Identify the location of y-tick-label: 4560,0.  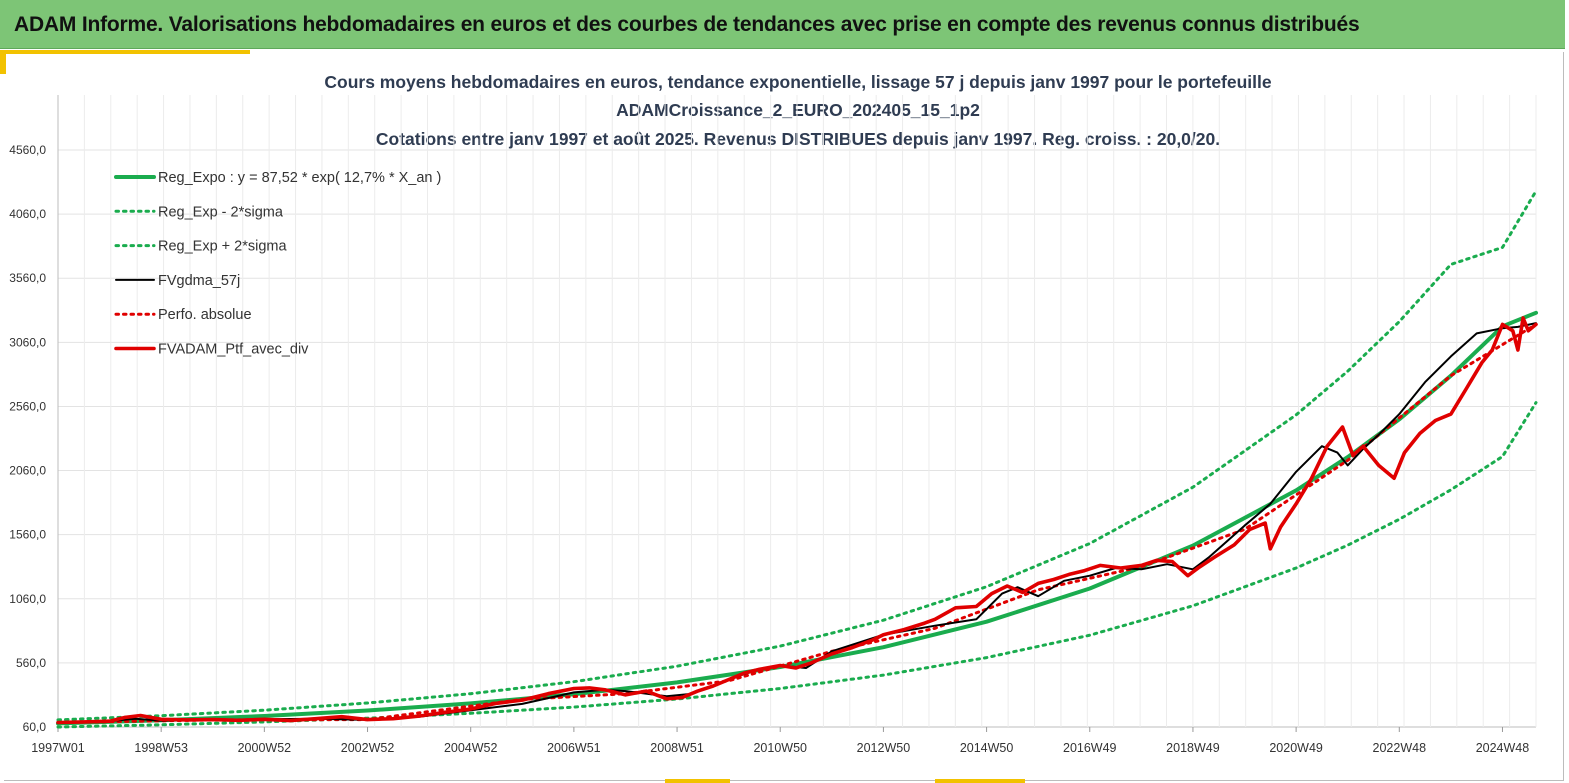
(27, 150).